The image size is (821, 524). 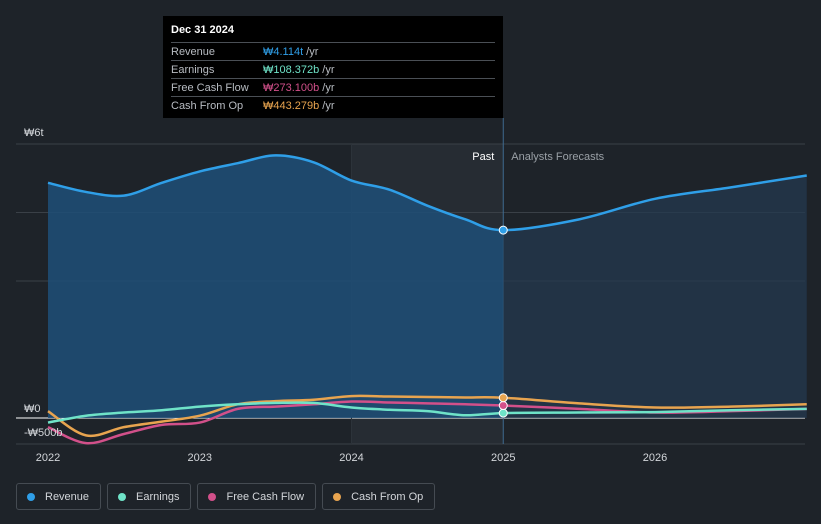 I want to click on hover-markers, so click(x=503, y=321).